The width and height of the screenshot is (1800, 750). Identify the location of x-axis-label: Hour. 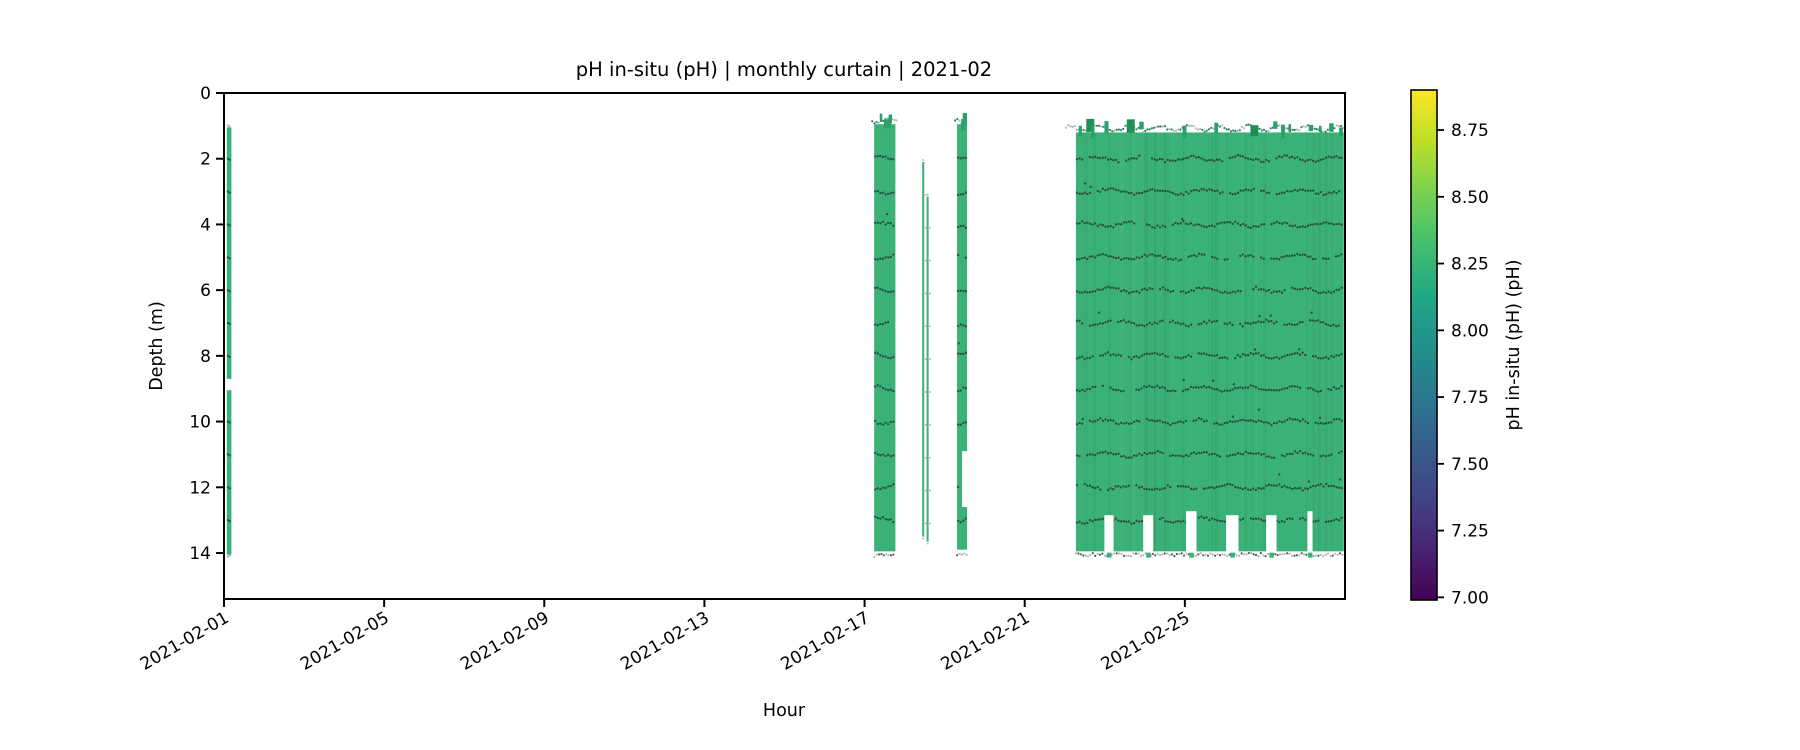
(784, 711).